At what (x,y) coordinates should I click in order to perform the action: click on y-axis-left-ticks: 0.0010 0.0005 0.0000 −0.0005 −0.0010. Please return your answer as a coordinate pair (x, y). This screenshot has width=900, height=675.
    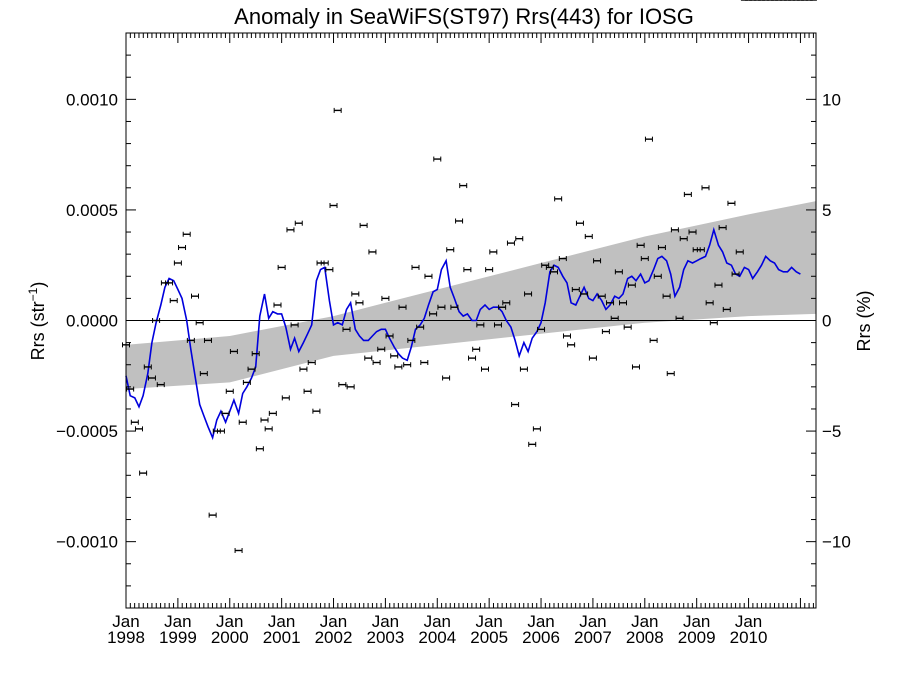
    Looking at the image, I should click on (96, 320).